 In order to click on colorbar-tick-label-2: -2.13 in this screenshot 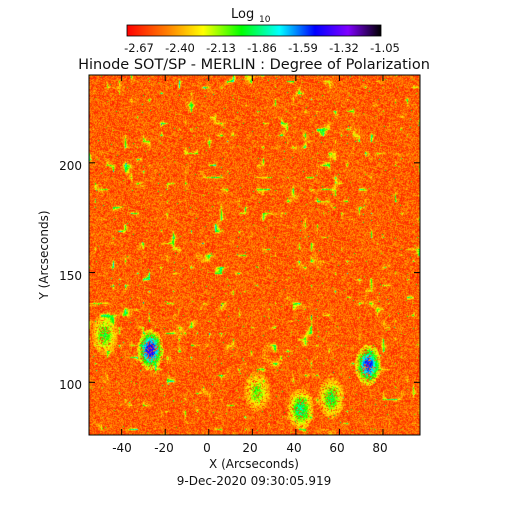, I will do `click(221, 48)`.